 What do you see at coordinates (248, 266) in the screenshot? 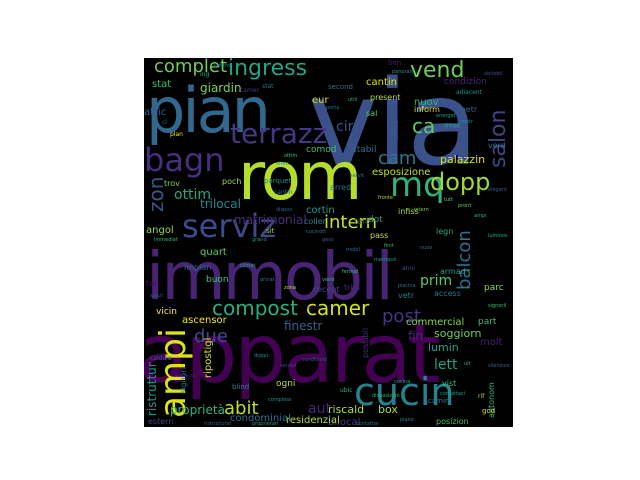
I see `word-climat: climat` at bounding box center [248, 266].